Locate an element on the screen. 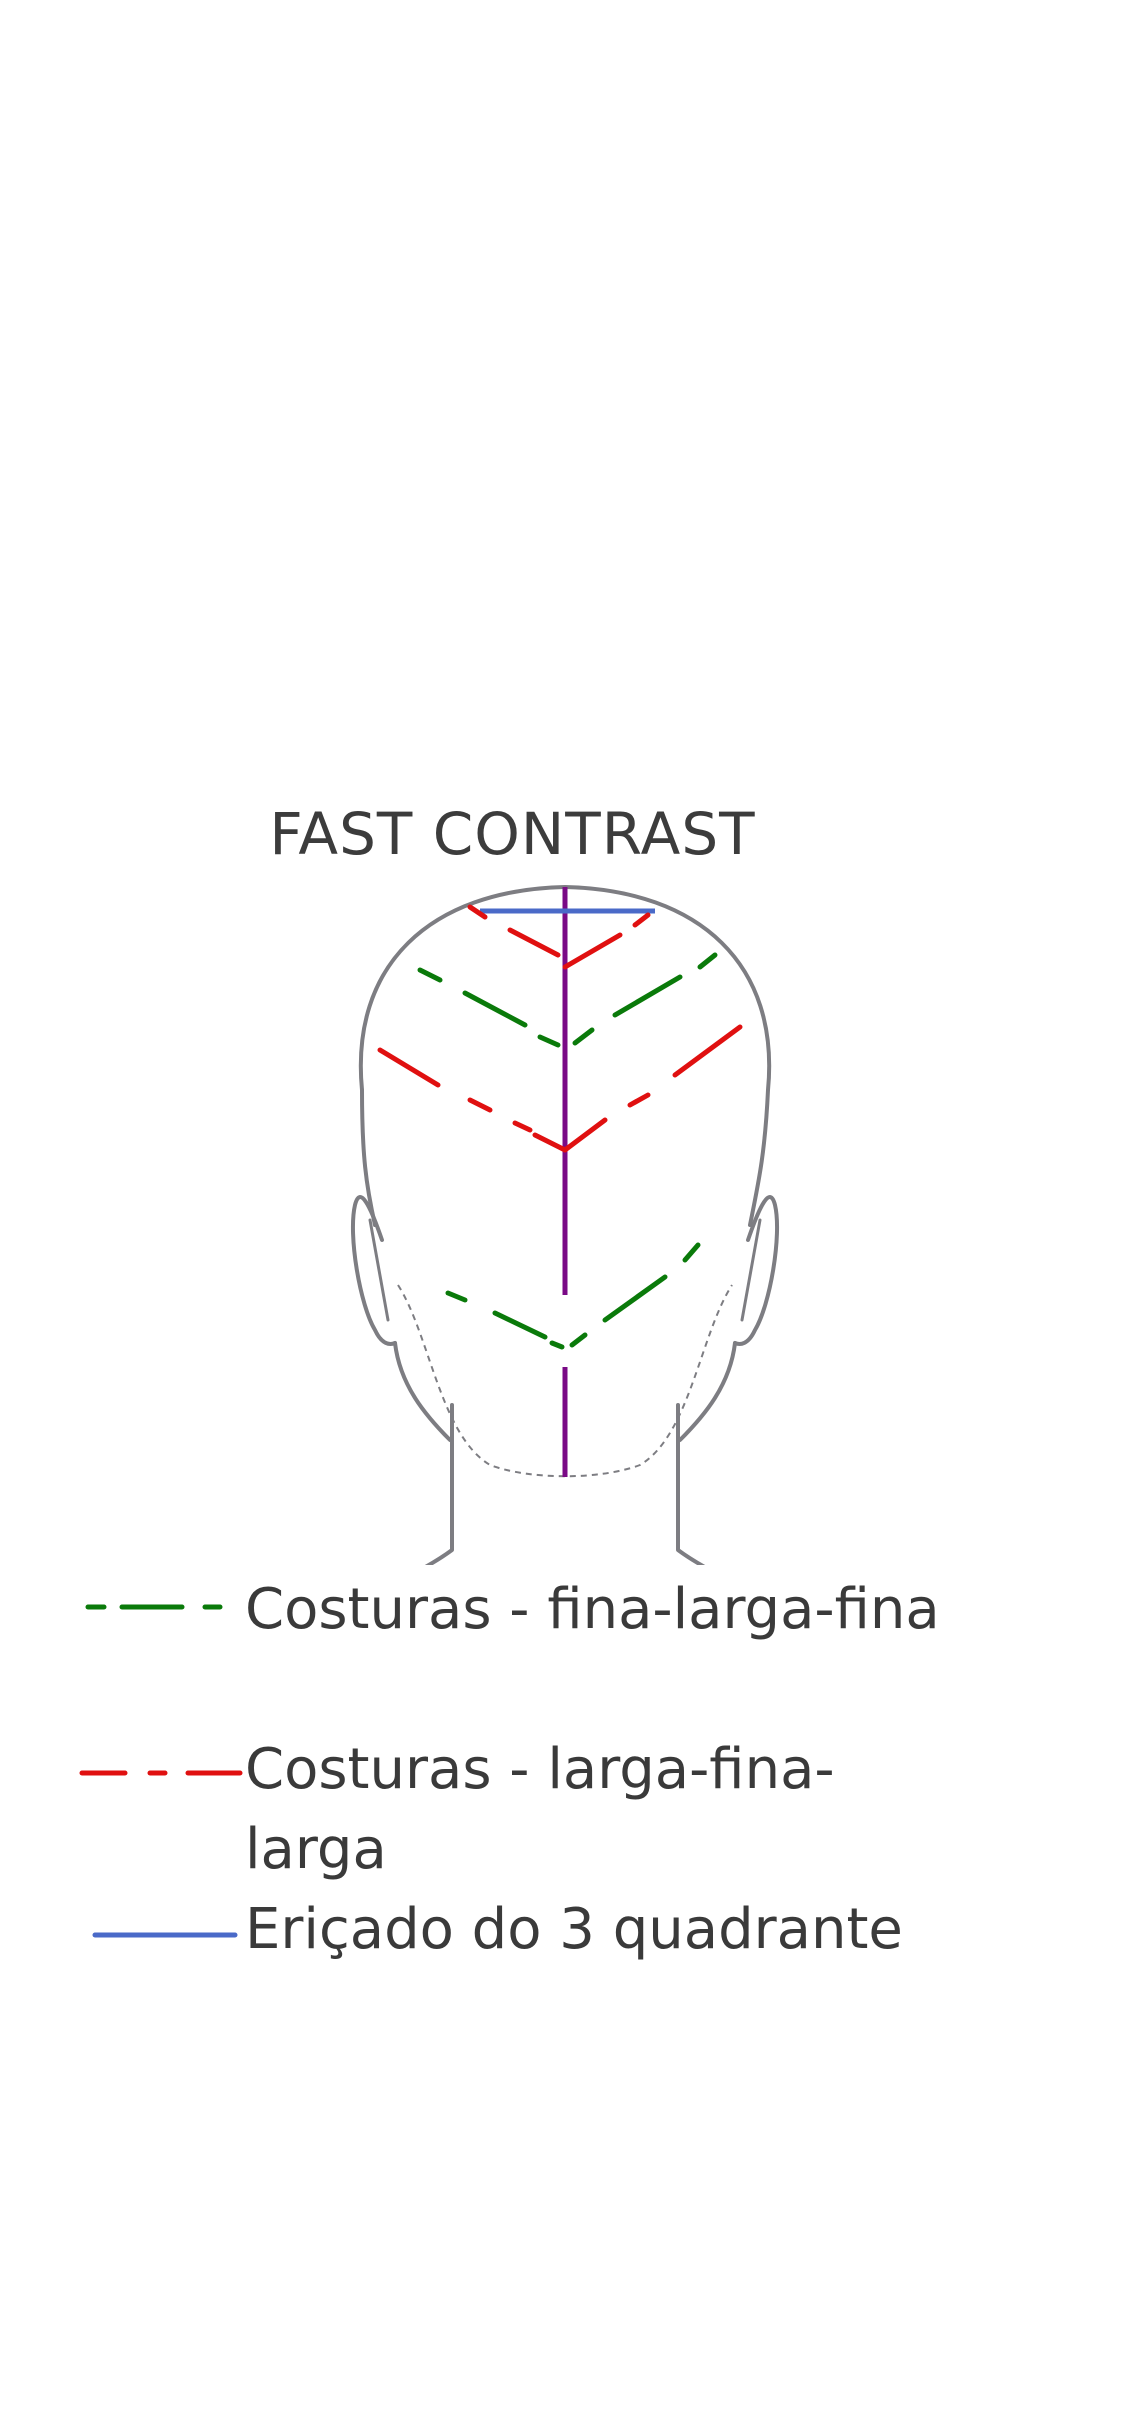  left-ear is located at coordinates (374, 1270).